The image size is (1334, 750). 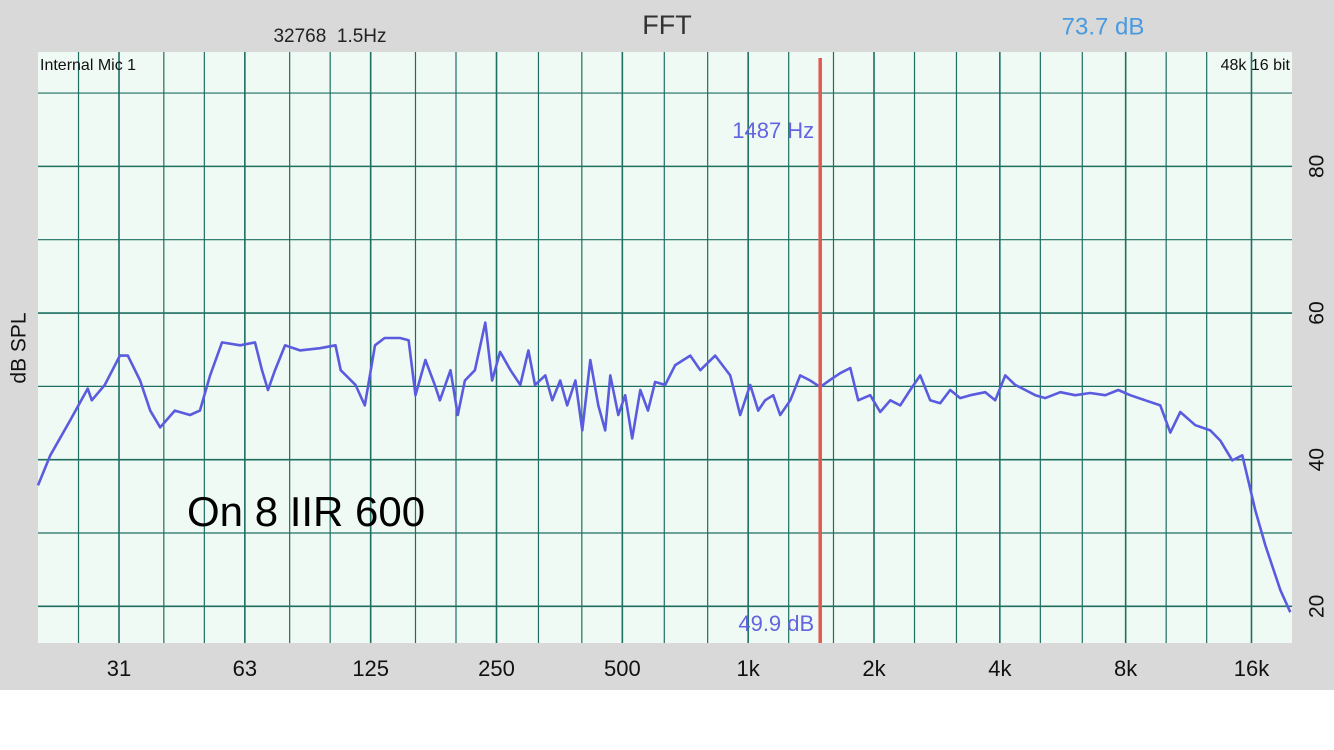 What do you see at coordinates (245, 668) in the screenshot?
I see `x-tick-label: 63` at bounding box center [245, 668].